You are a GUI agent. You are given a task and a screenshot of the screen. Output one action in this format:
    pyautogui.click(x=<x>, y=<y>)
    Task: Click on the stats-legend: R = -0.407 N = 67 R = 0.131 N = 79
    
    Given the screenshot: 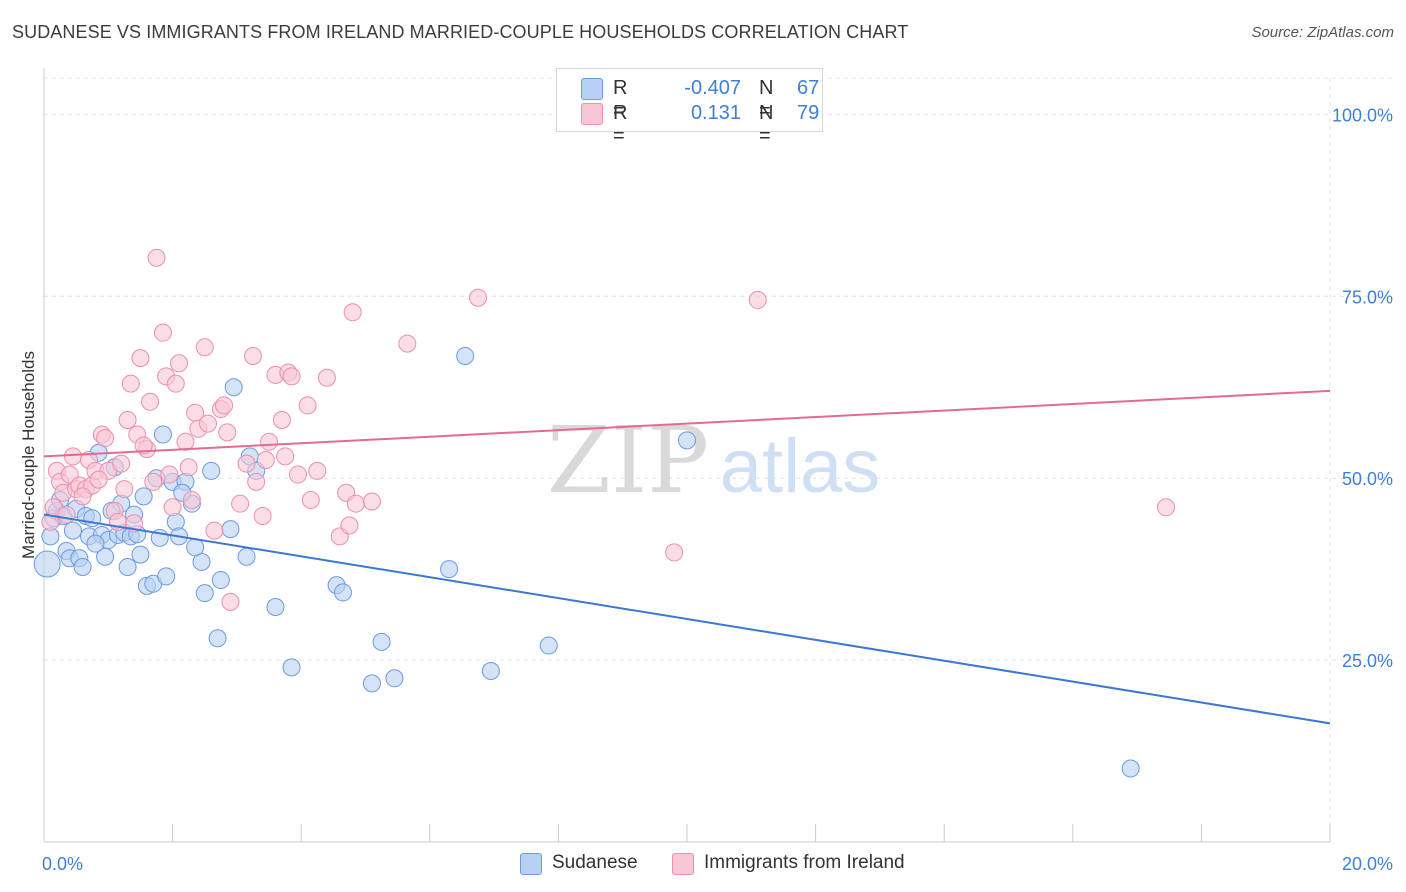 What is the action you would take?
    pyautogui.click(x=689, y=107)
    